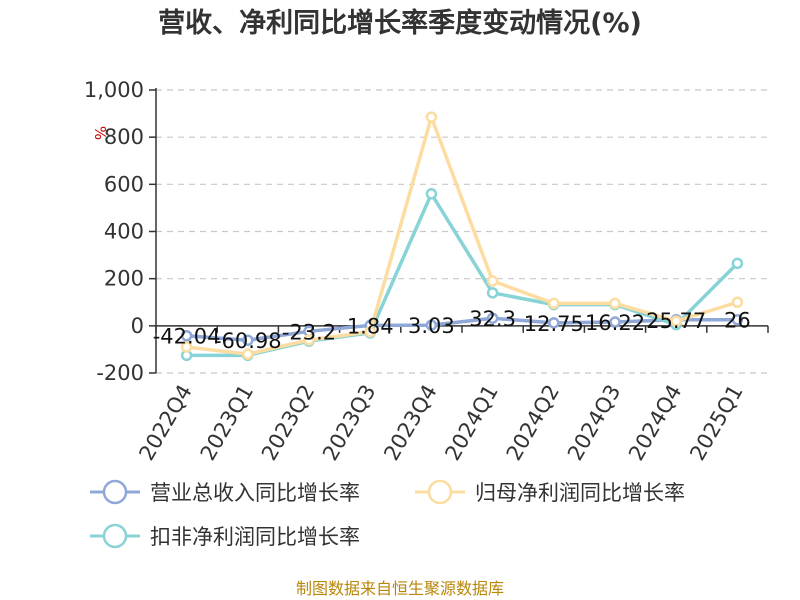 This screenshot has width=800, height=600. I want to click on data-label: 26, so click(737, 321).